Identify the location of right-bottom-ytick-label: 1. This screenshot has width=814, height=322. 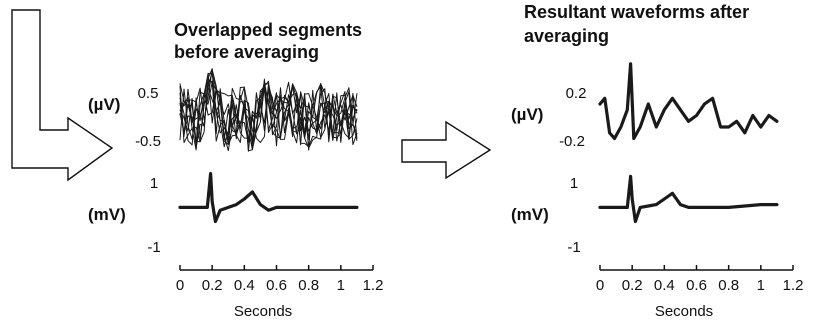
(574, 183).